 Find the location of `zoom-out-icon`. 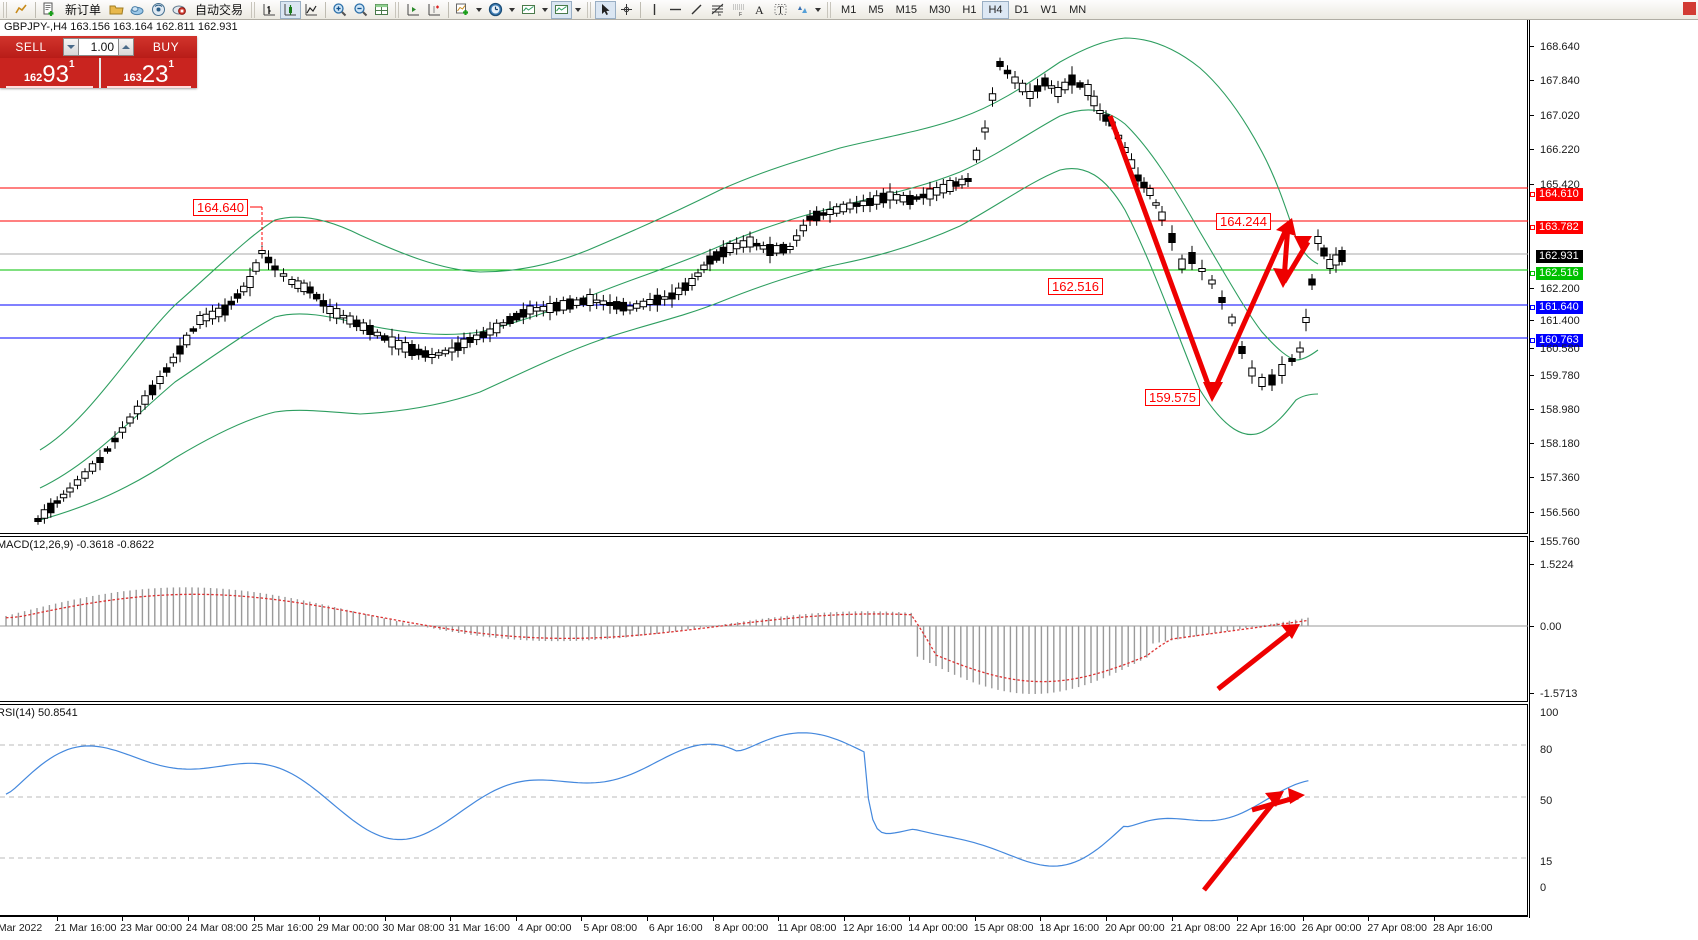

zoom-out-icon is located at coordinates (360, 10).